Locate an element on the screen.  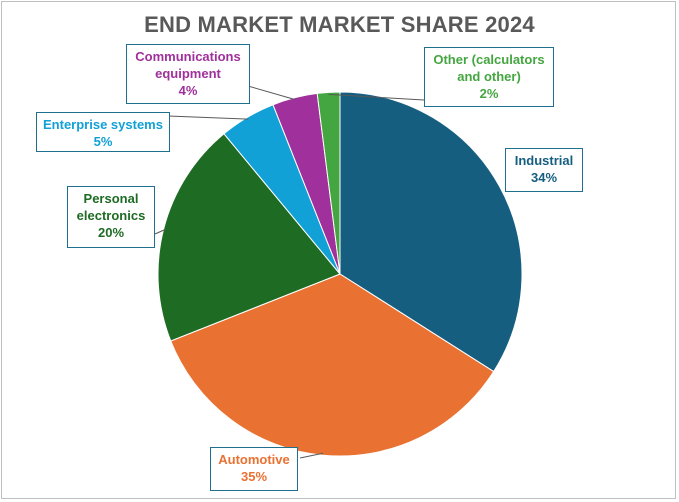
pie-slice-personal-electronics is located at coordinates (249, 237).